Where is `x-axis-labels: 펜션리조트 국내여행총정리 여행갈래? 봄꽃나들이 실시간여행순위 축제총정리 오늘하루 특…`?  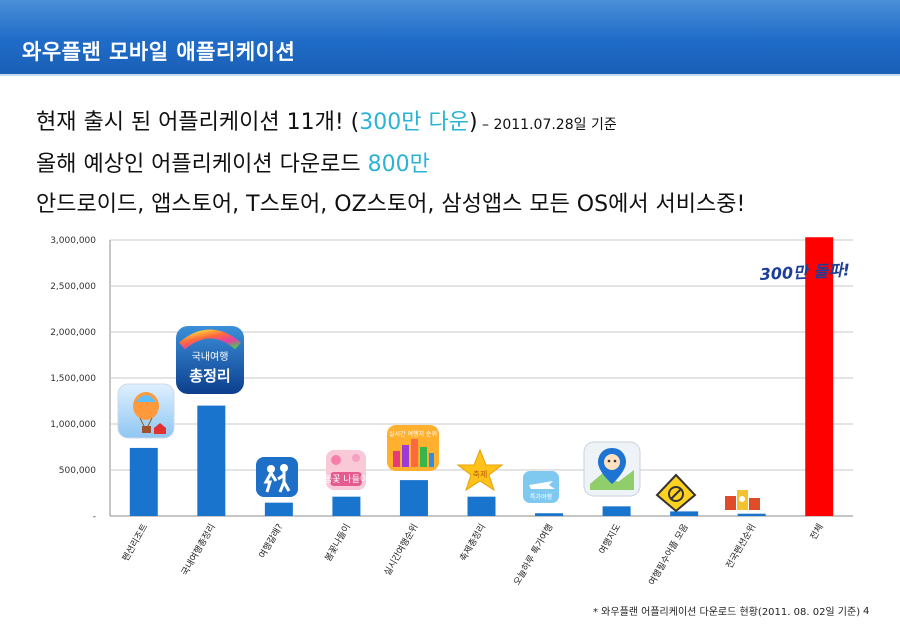
x-axis-labels: 펜션리조트 국내여행총정리 여행갈래? 봄꽃나들이 실시간여행순위 축제총정리 오늘하루 특… is located at coordinates (473, 554).